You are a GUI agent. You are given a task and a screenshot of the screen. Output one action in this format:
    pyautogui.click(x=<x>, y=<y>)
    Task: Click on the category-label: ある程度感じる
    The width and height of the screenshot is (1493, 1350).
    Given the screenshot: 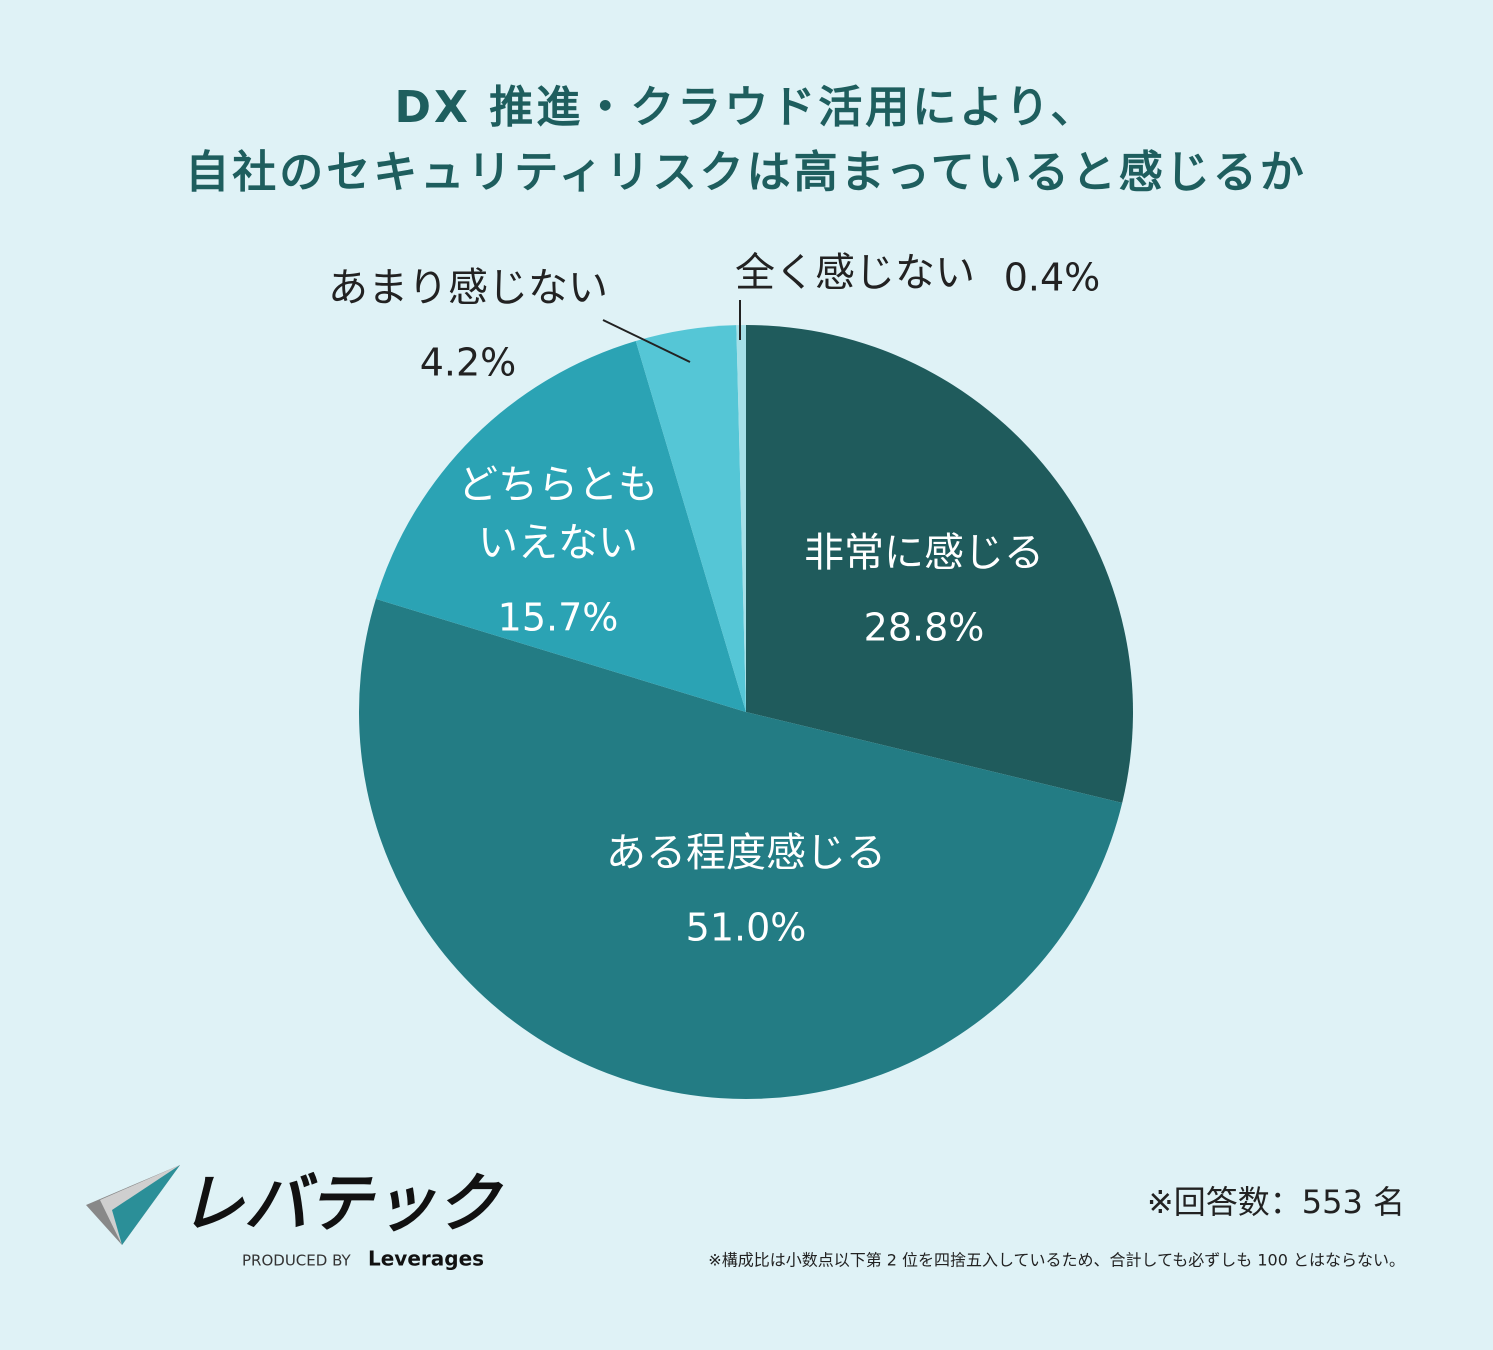 What is the action you would take?
    pyautogui.click(x=746, y=853)
    